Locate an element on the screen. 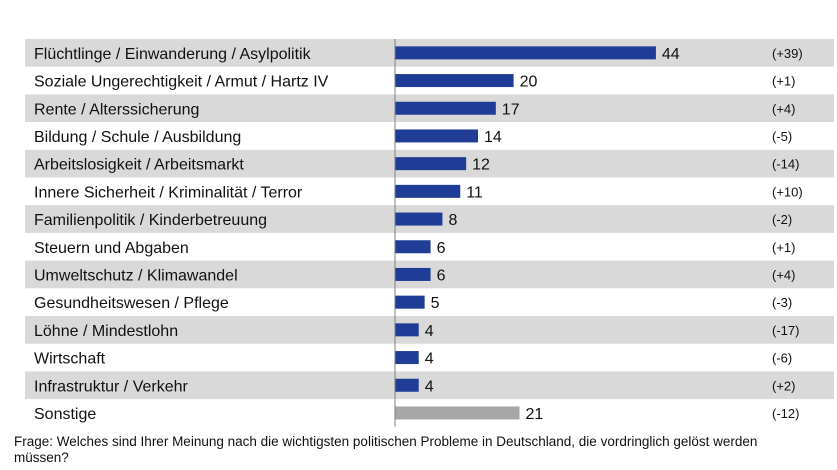 The height and width of the screenshot is (470, 837). change-label: (-12) is located at coordinates (785, 413).